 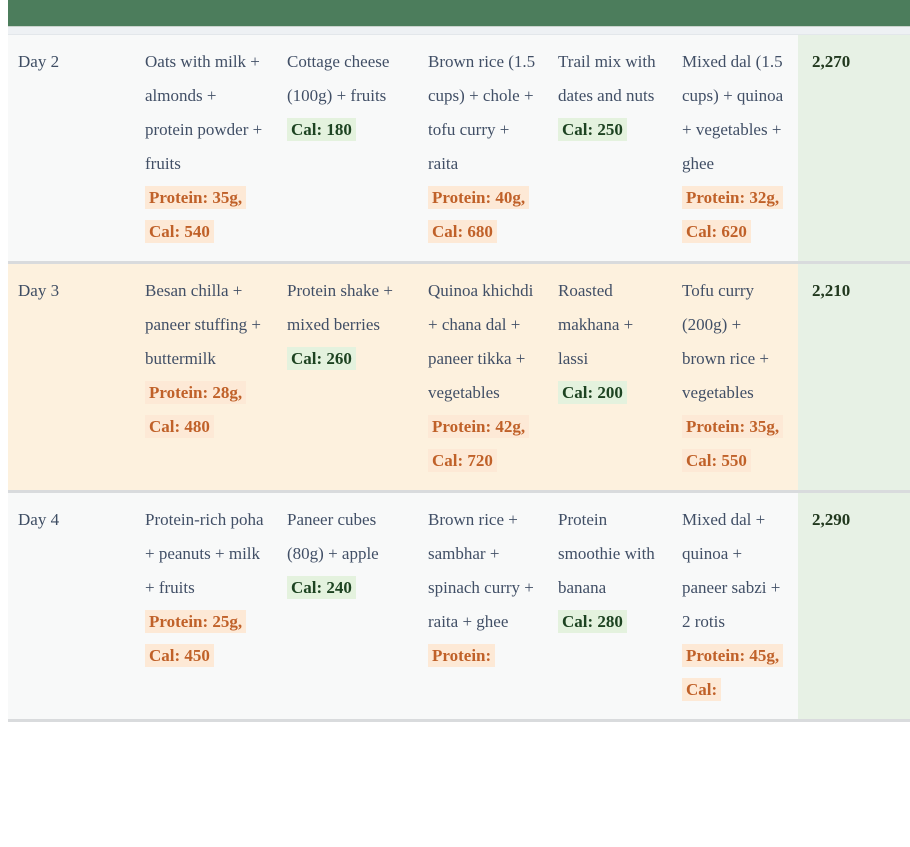 I want to click on total-calories: 2,210, so click(x=854, y=377).